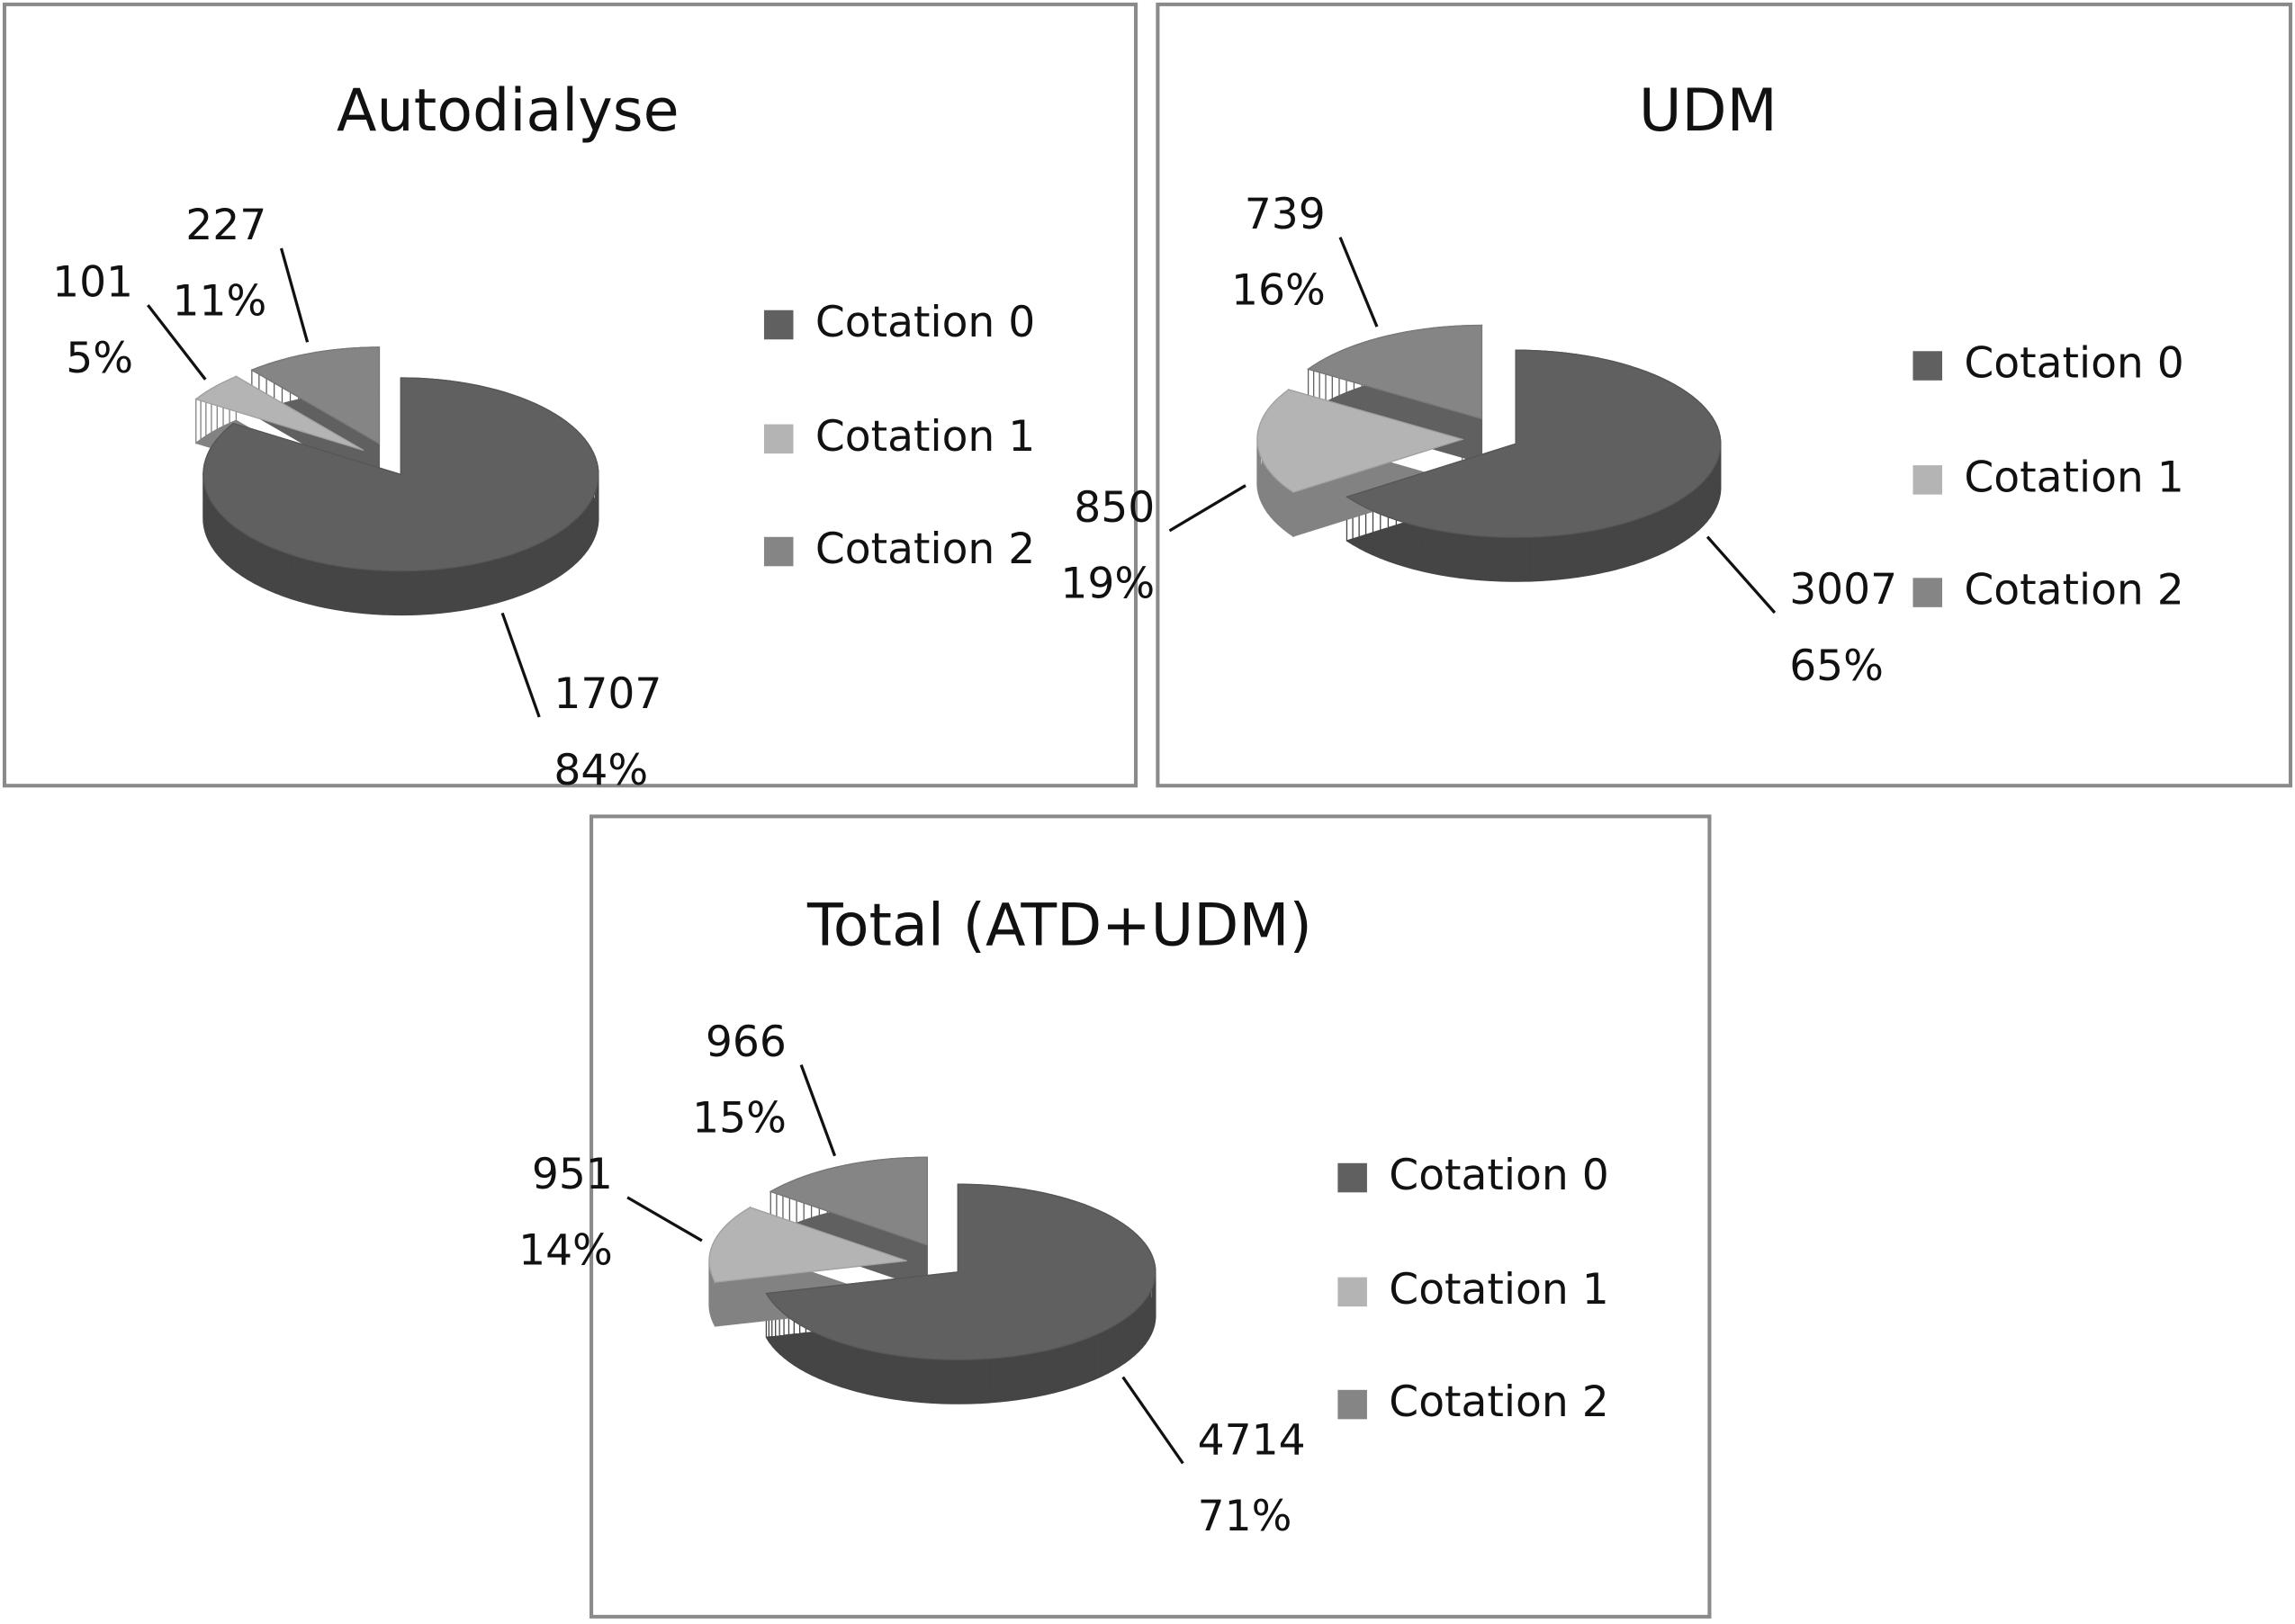 The height and width of the screenshot is (1624, 2295). What do you see at coordinates (740, 1118) in the screenshot?
I see `percent-label: 15%` at bounding box center [740, 1118].